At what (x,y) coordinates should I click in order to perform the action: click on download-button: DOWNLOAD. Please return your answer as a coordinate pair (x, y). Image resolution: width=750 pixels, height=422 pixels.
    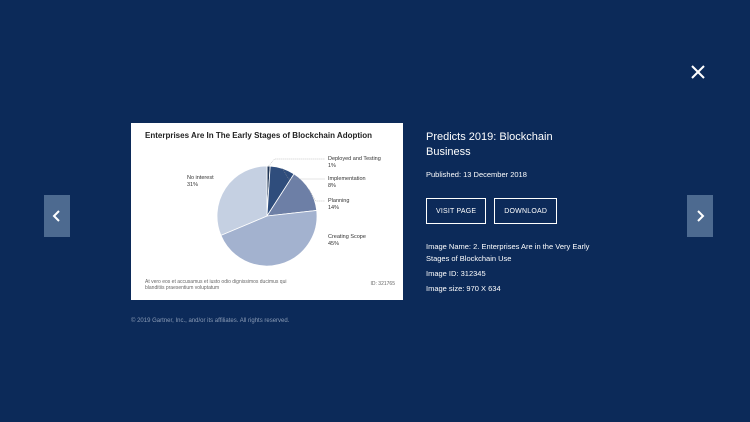
    Looking at the image, I should click on (526, 211).